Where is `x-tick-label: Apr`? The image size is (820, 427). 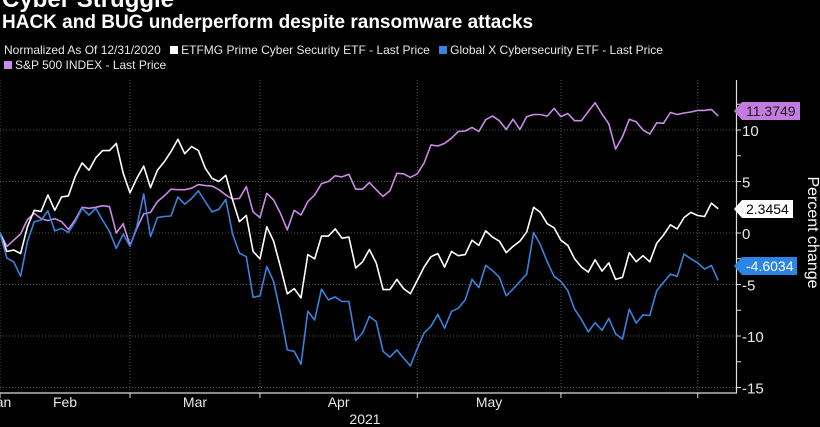
x-tick-label: Apr is located at coordinates (339, 402).